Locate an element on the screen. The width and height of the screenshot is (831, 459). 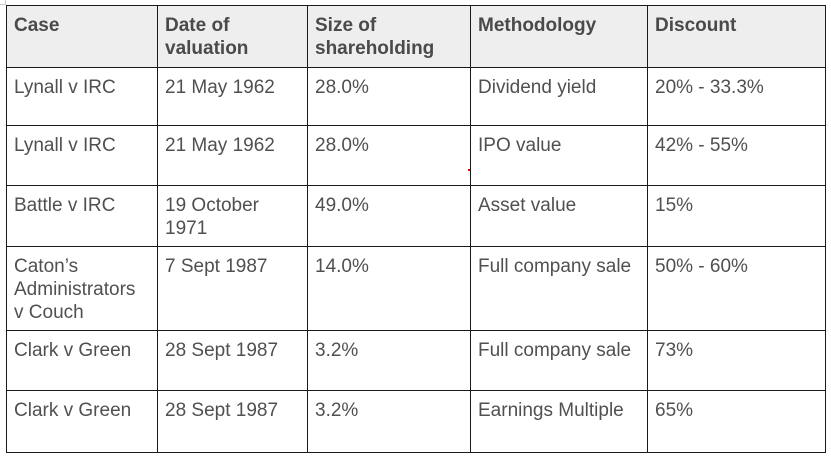
cell-date: 19 October 1971 is located at coordinates (232, 216).